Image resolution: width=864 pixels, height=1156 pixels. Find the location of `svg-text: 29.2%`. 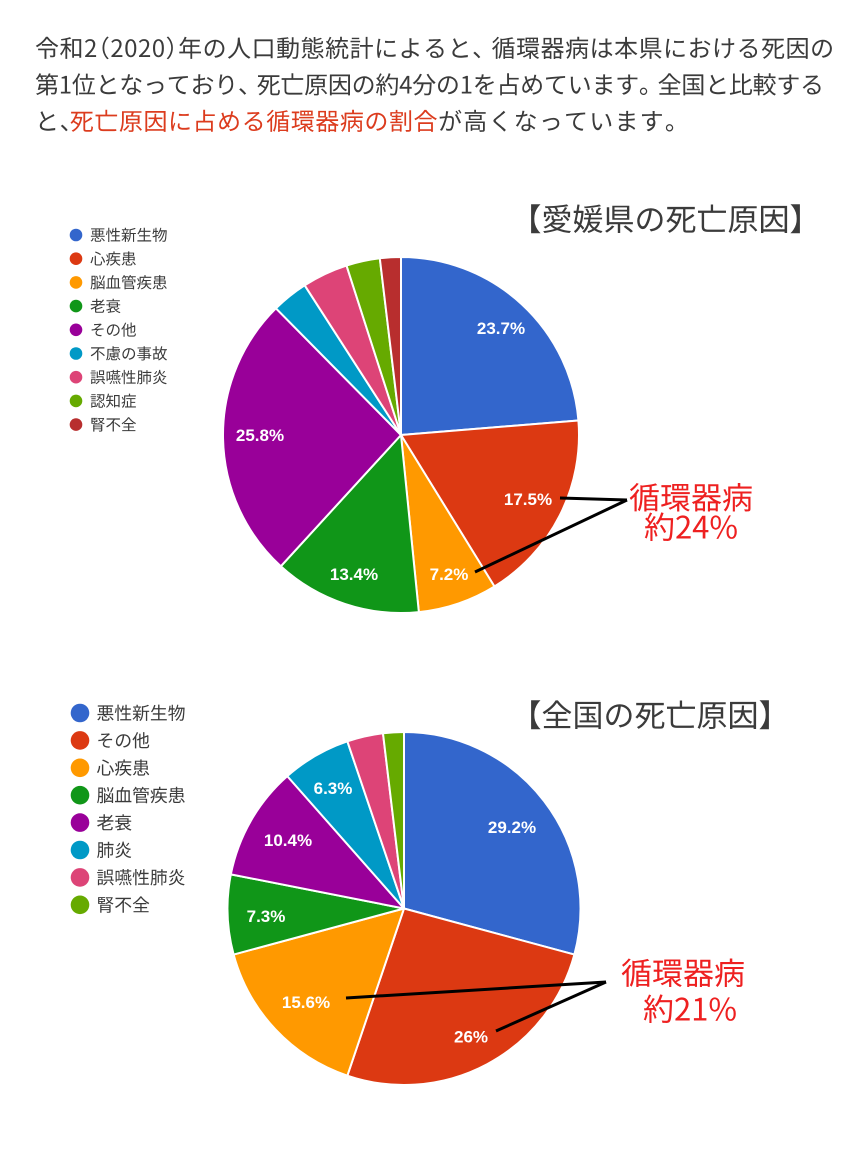

svg-text: 29.2% is located at coordinates (512, 827).